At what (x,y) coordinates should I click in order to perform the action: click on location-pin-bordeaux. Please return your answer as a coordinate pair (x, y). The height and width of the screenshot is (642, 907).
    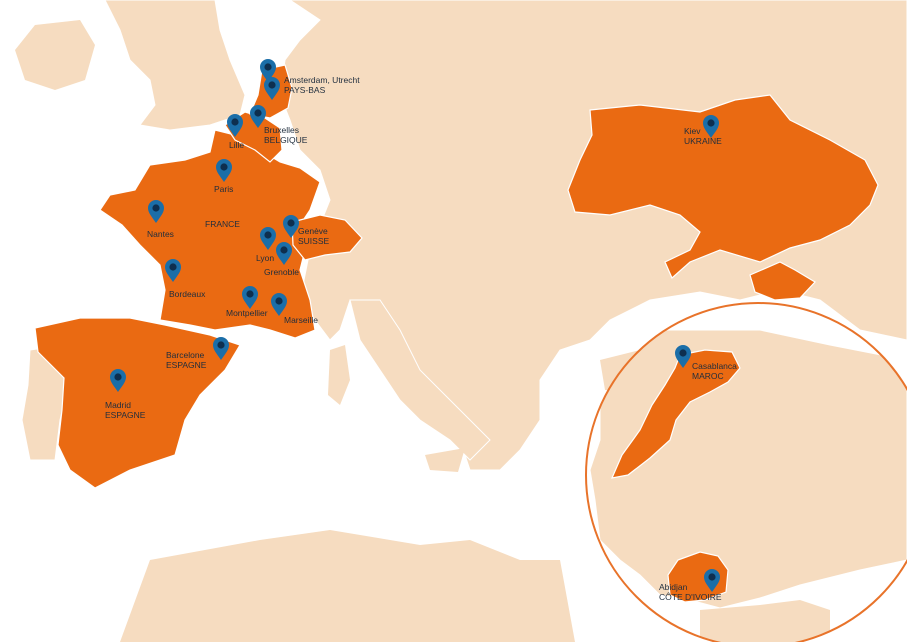
    Looking at the image, I should click on (173, 270).